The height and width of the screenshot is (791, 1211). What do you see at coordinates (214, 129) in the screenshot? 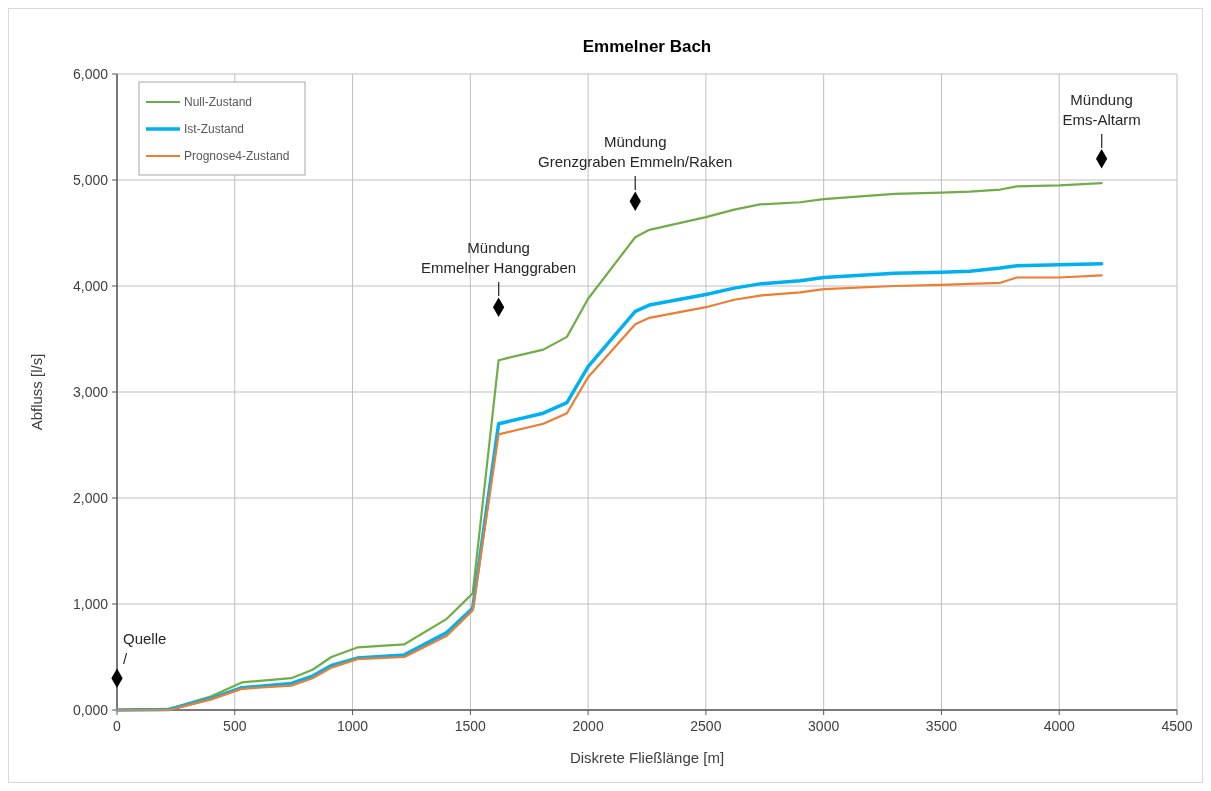
I see `legend-label: Ist-Zustand` at bounding box center [214, 129].